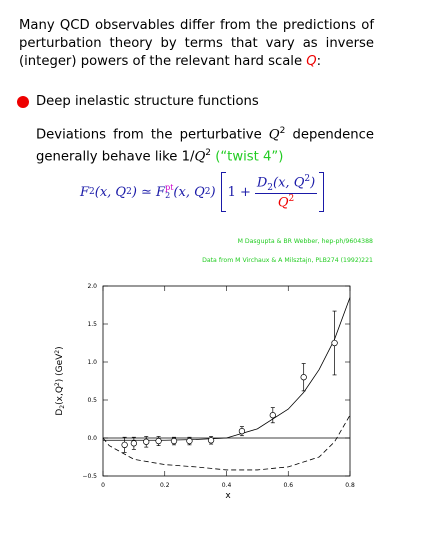 The height and width of the screenshot is (550, 425). I want to click on bullet: Deep inelastic structure functions, so click(147, 101).